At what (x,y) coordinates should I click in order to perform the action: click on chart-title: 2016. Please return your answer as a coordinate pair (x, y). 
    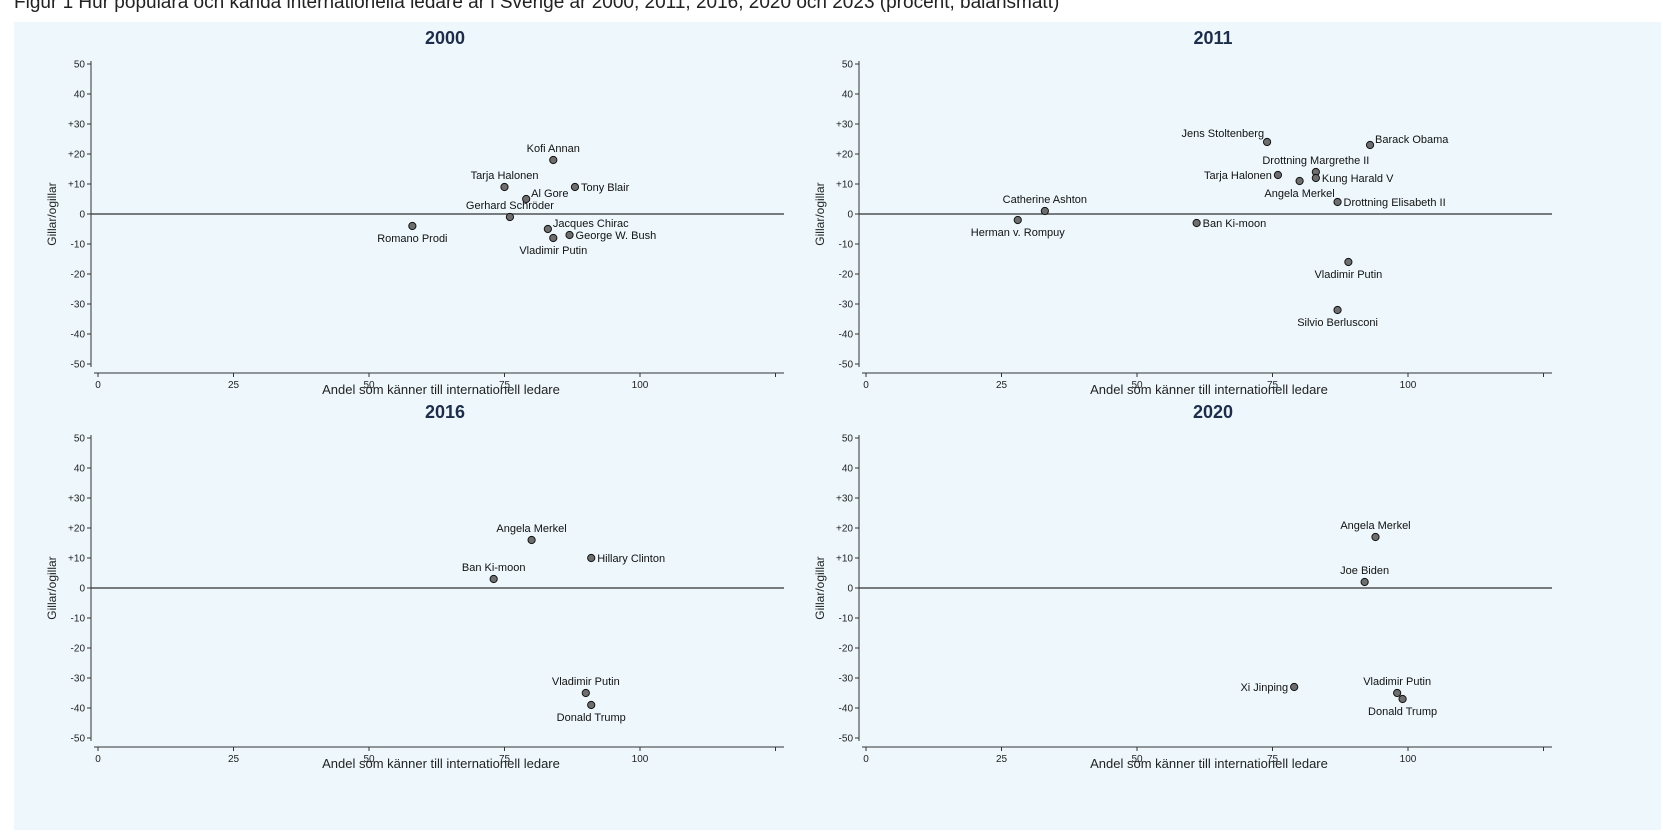
    Looking at the image, I should click on (445, 412).